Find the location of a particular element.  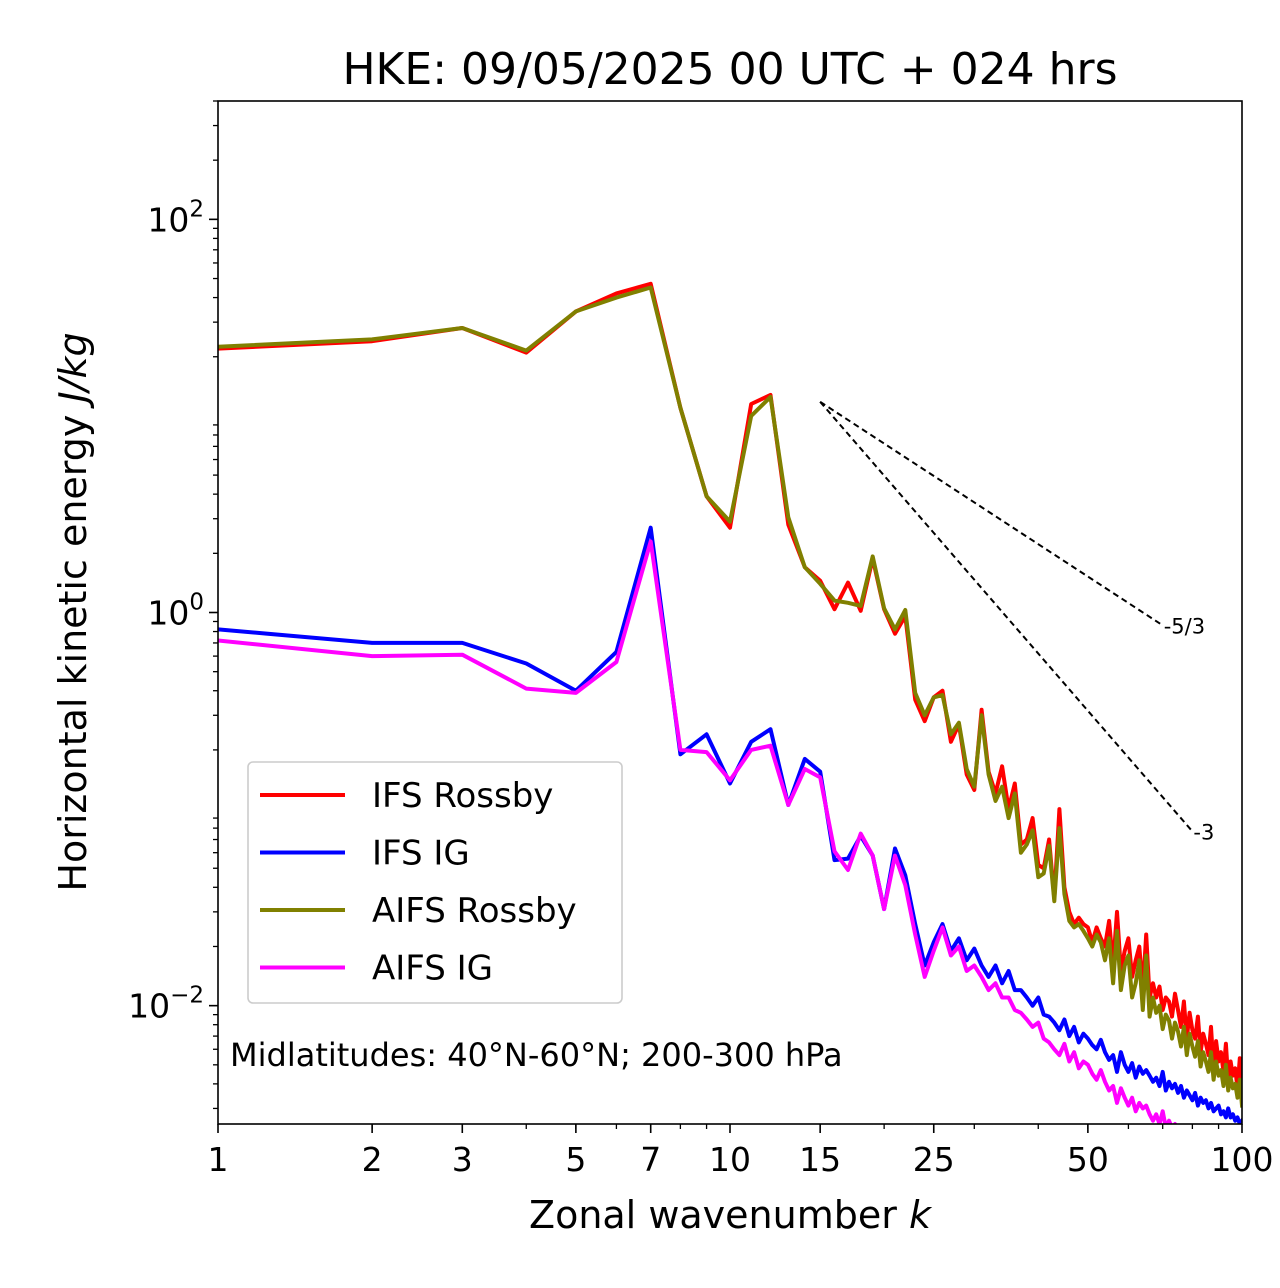

legend-entry-label: IFS IG is located at coordinates (421, 854).